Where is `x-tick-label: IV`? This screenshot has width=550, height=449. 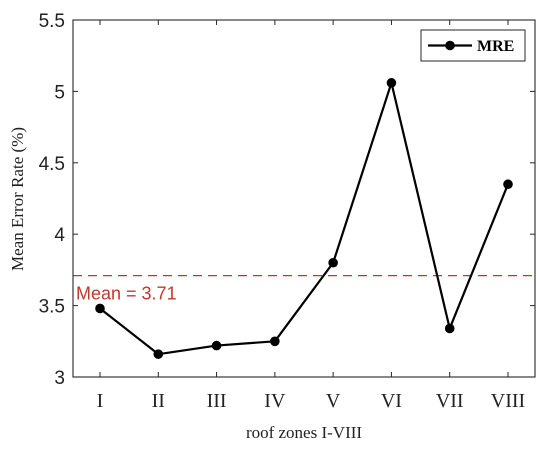 x-tick-label: IV is located at coordinates (275, 401).